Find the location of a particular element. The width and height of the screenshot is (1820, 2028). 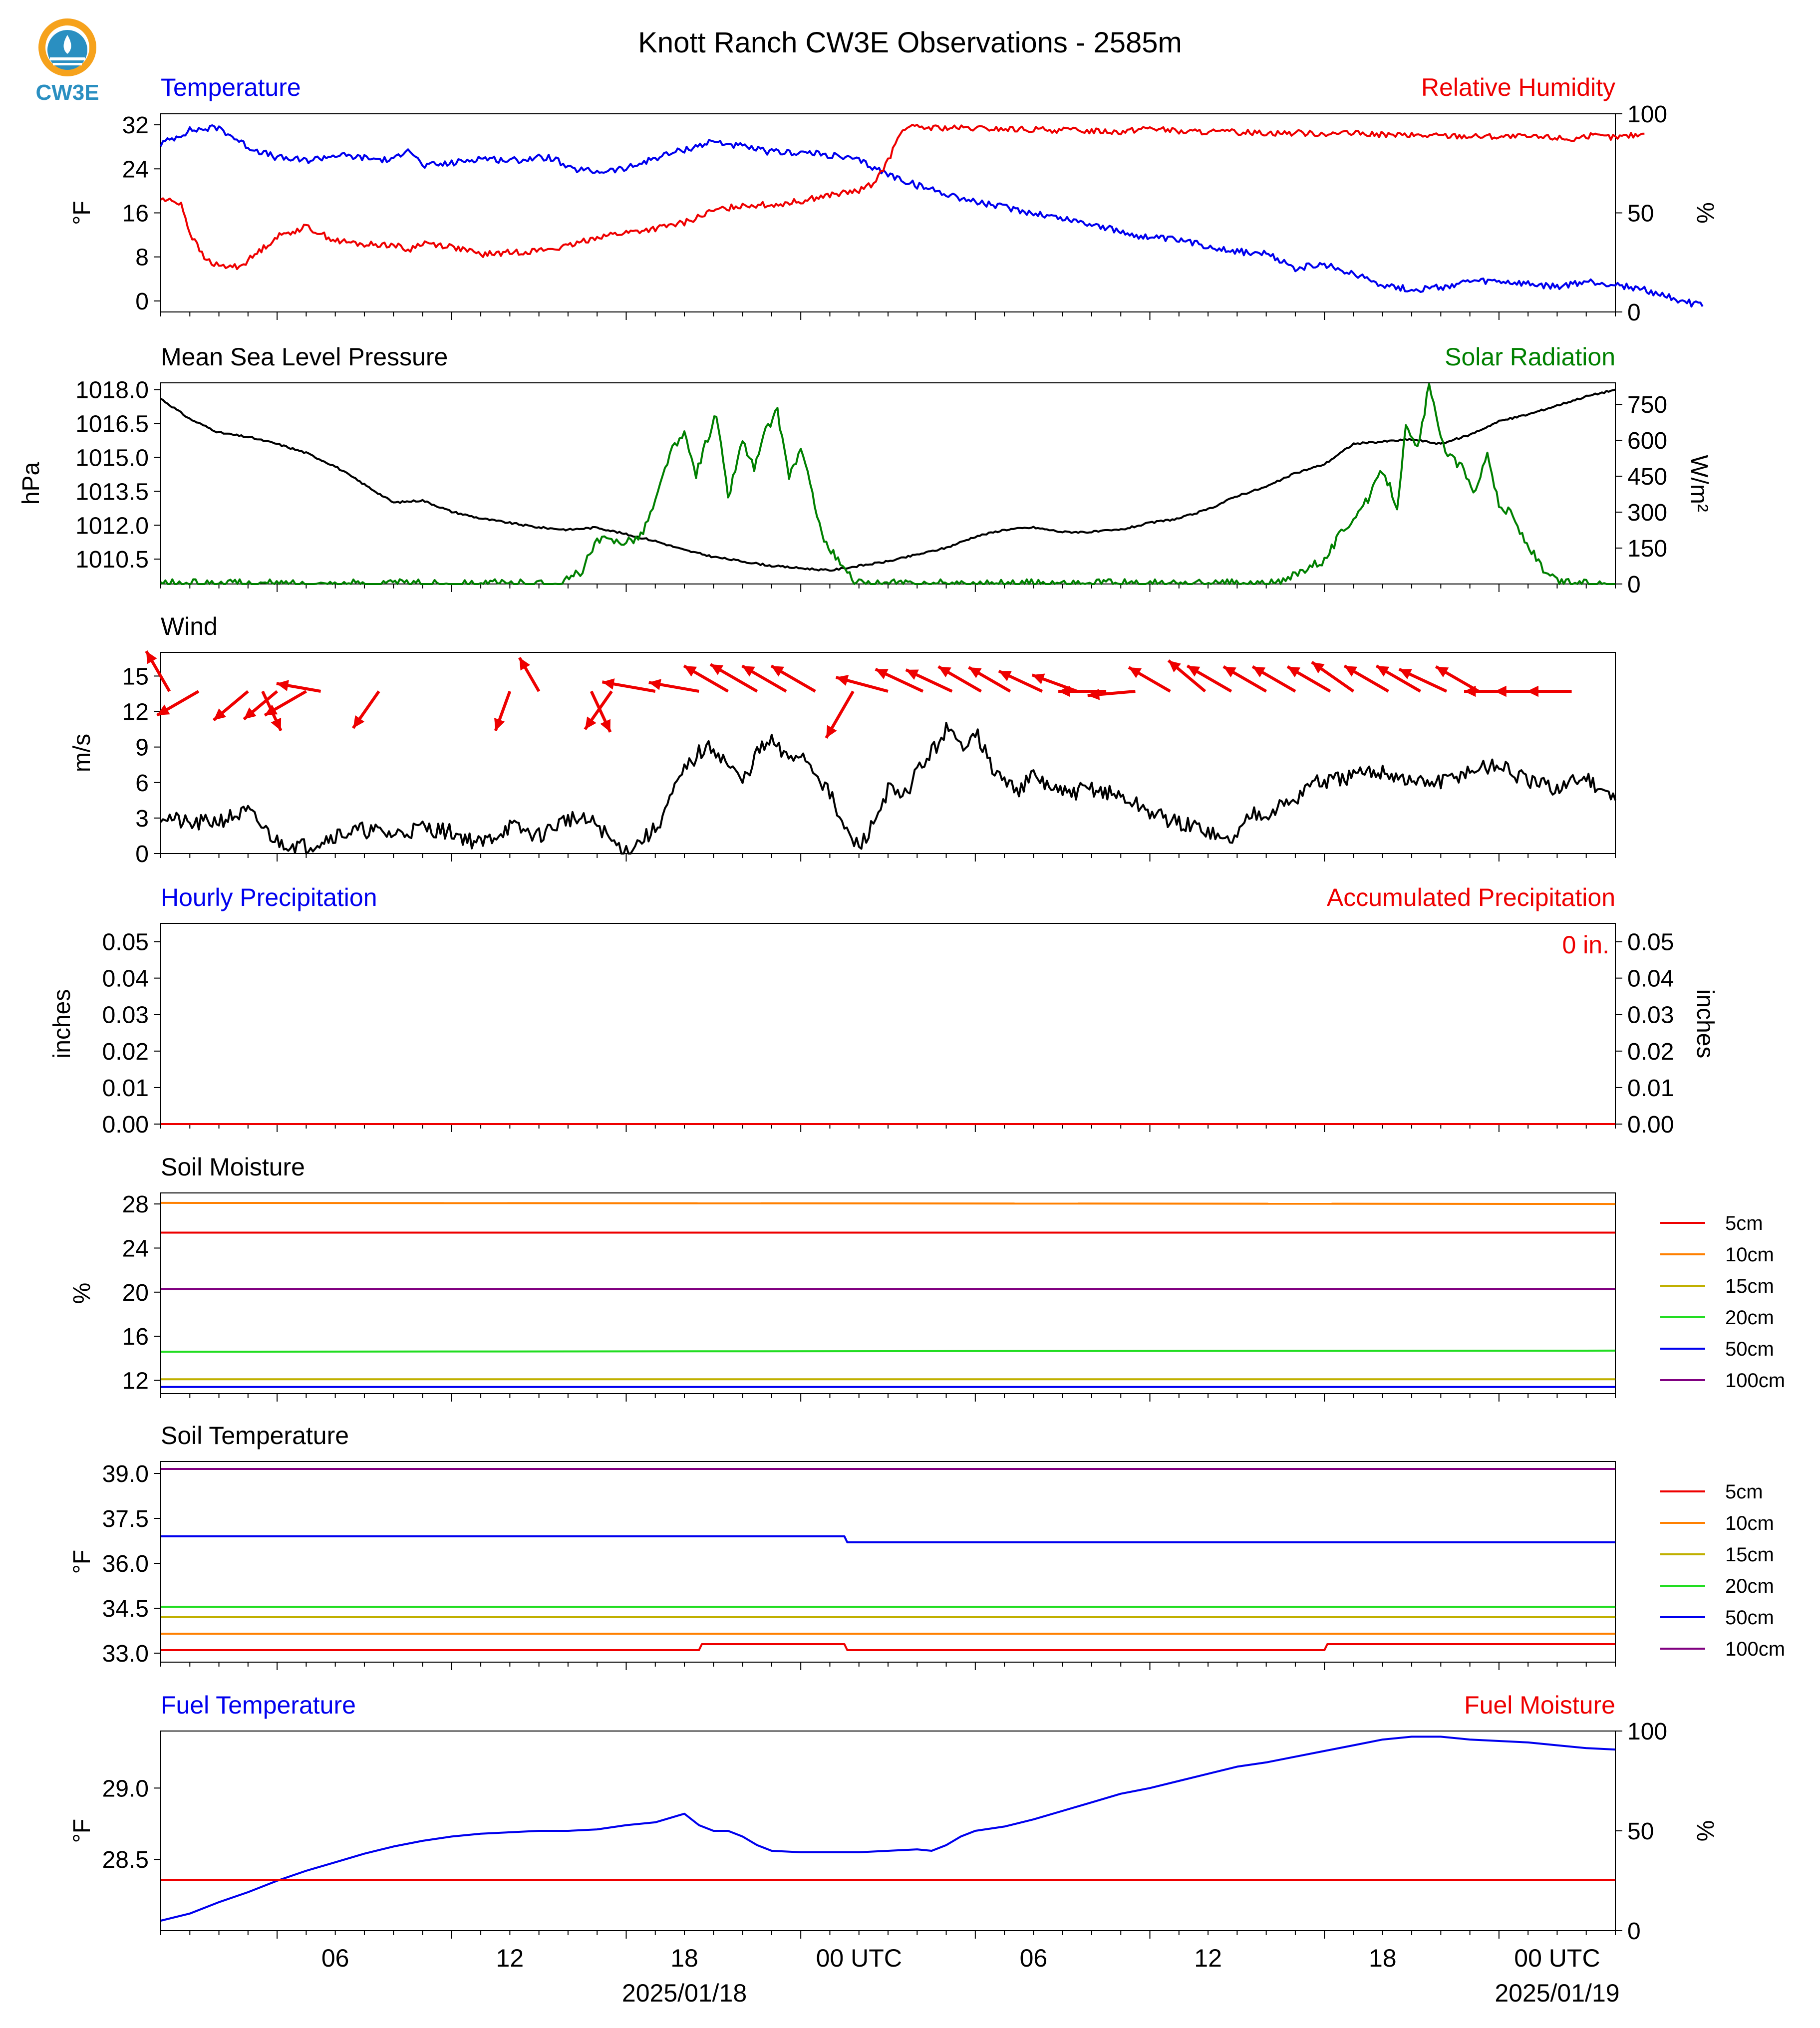

y-tick-label: 28 is located at coordinates (135, 1204).